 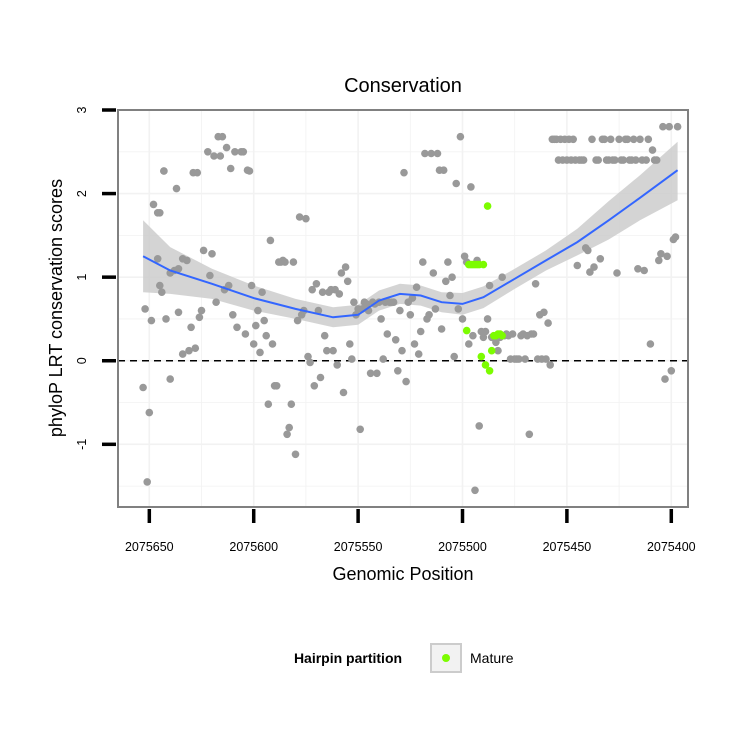 I want to click on y-tick-label: 0, so click(x=82, y=360).